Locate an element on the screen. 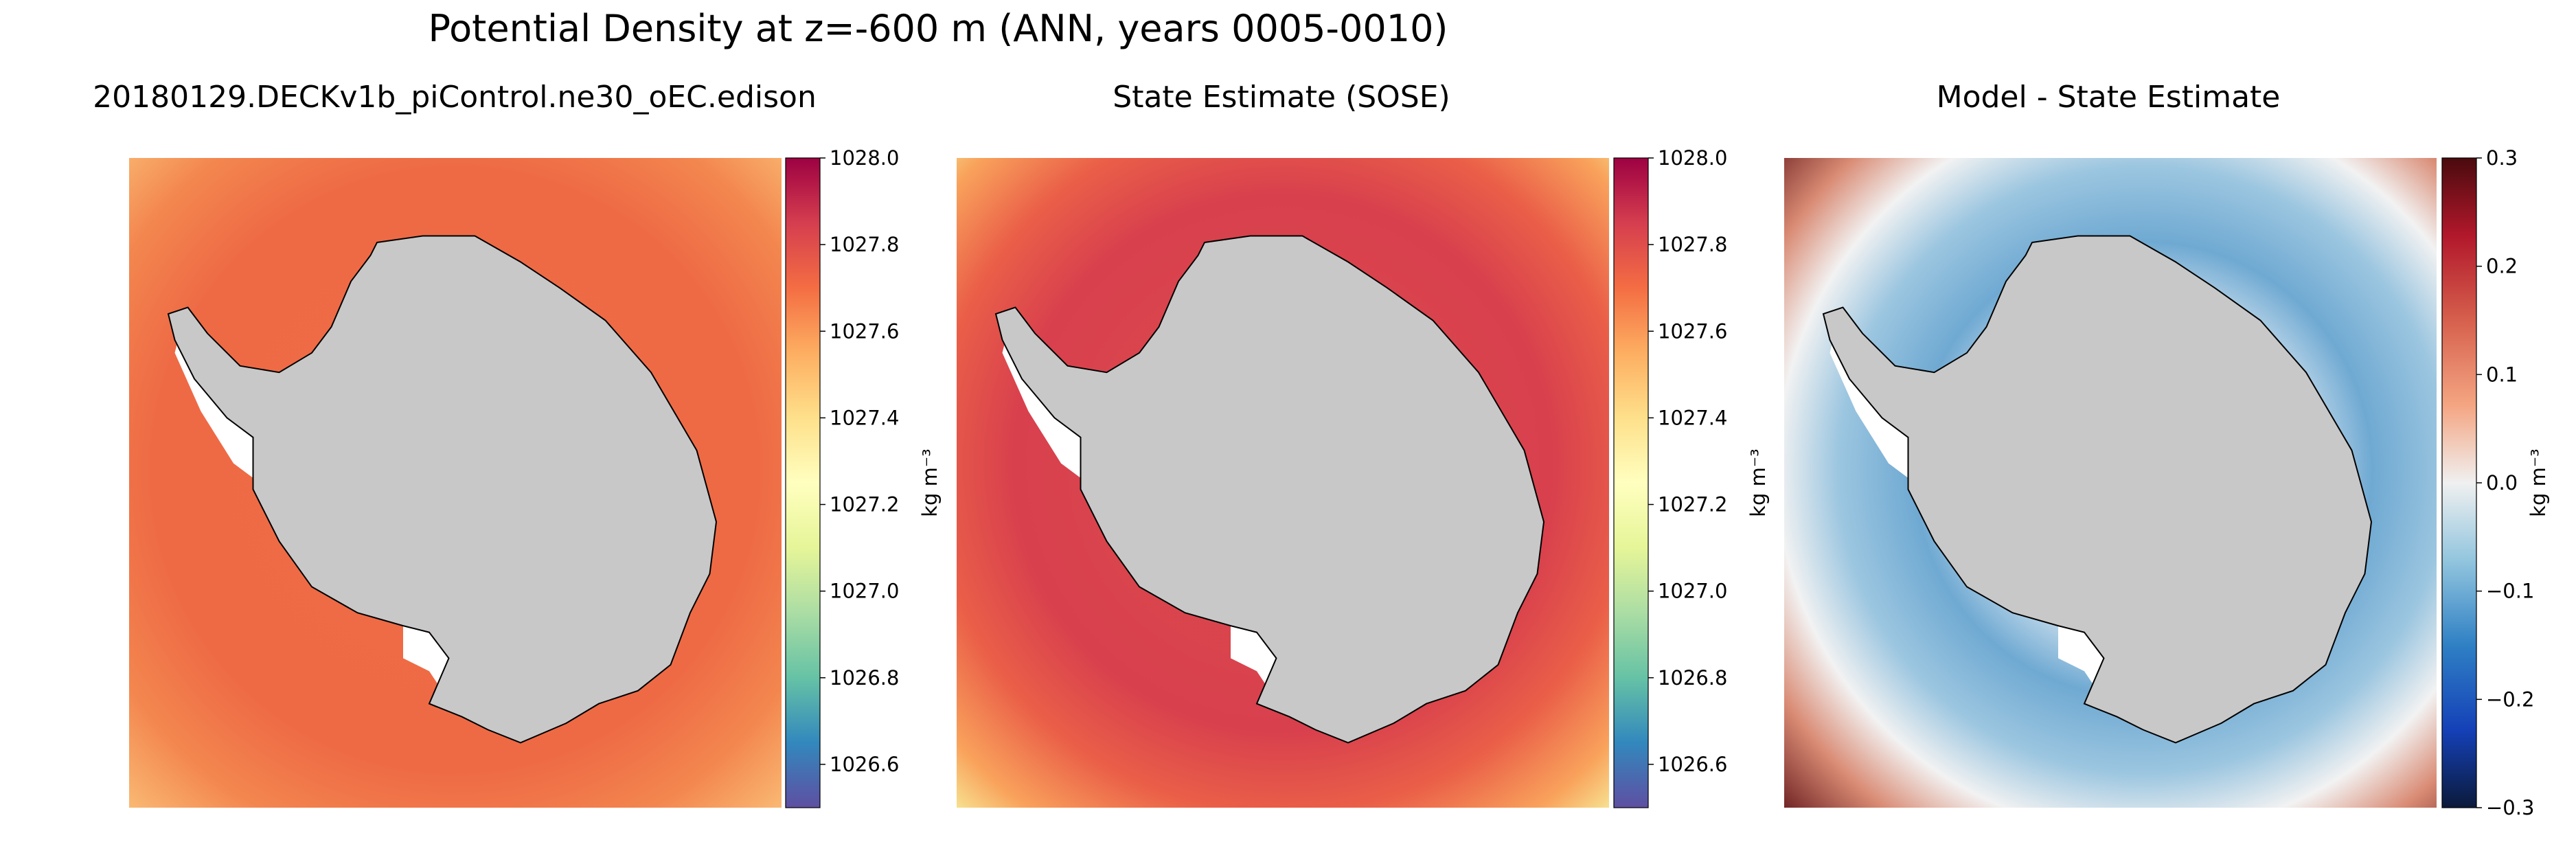 The width and height of the screenshot is (2576, 853). colorbar-tick-label: 0.1 is located at coordinates (2502, 374).